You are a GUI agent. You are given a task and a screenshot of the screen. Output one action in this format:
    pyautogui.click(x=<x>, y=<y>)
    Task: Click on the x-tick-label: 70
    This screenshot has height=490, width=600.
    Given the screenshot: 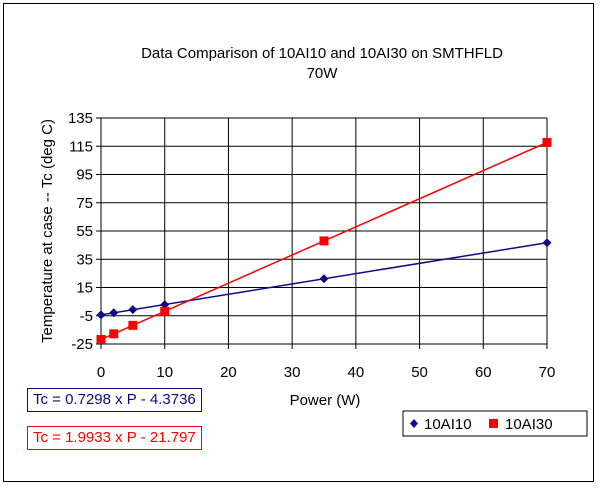 What is the action you would take?
    pyautogui.click(x=547, y=372)
    